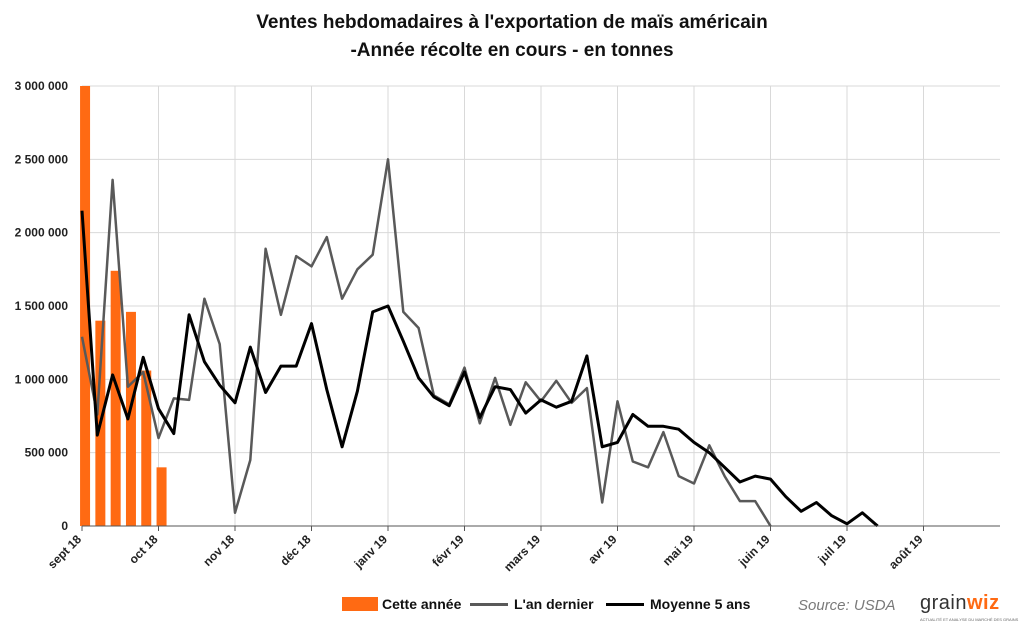  I want to click on x-tick-label-11: août 19, so click(906, 552).